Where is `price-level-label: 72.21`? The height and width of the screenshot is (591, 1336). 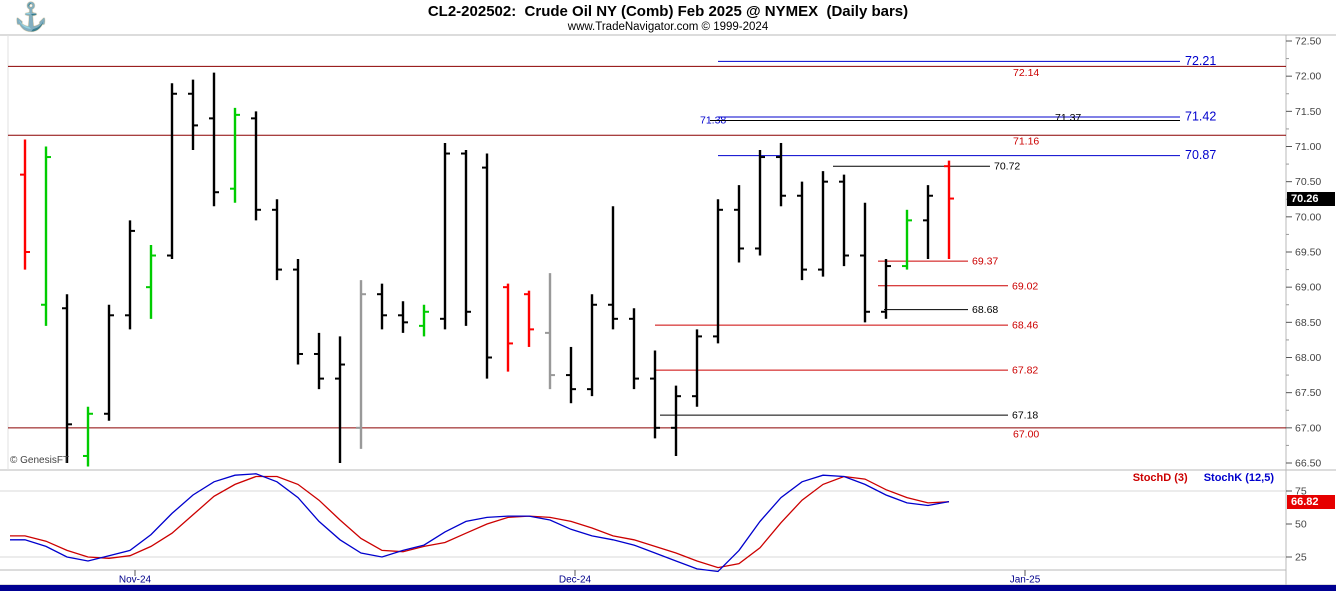
price-level-label: 72.21 is located at coordinates (1200, 61).